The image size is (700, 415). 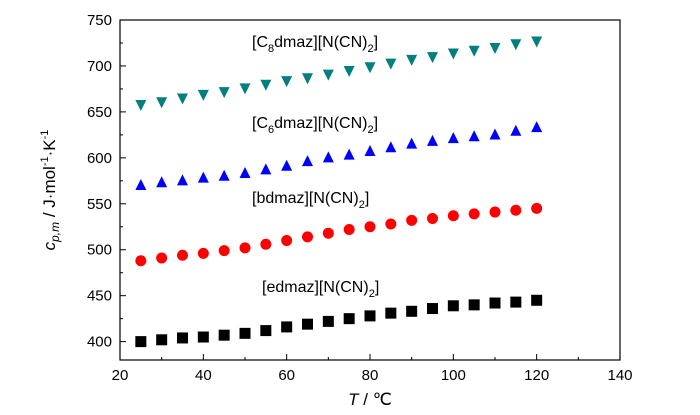 I want to click on y-tick-label: 650, so click(x=99, y=112).